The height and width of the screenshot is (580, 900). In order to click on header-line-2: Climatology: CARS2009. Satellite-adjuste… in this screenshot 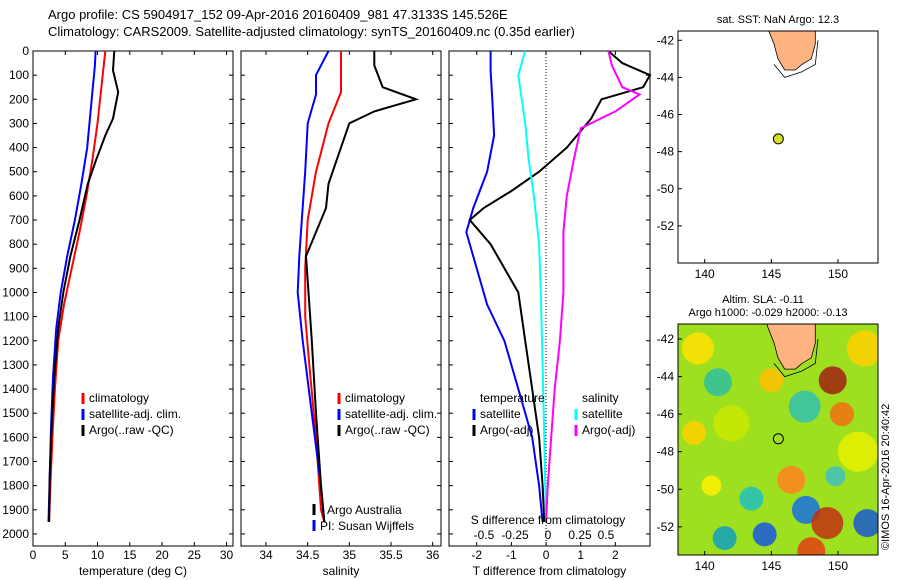, I will do `click(311, 31)`.